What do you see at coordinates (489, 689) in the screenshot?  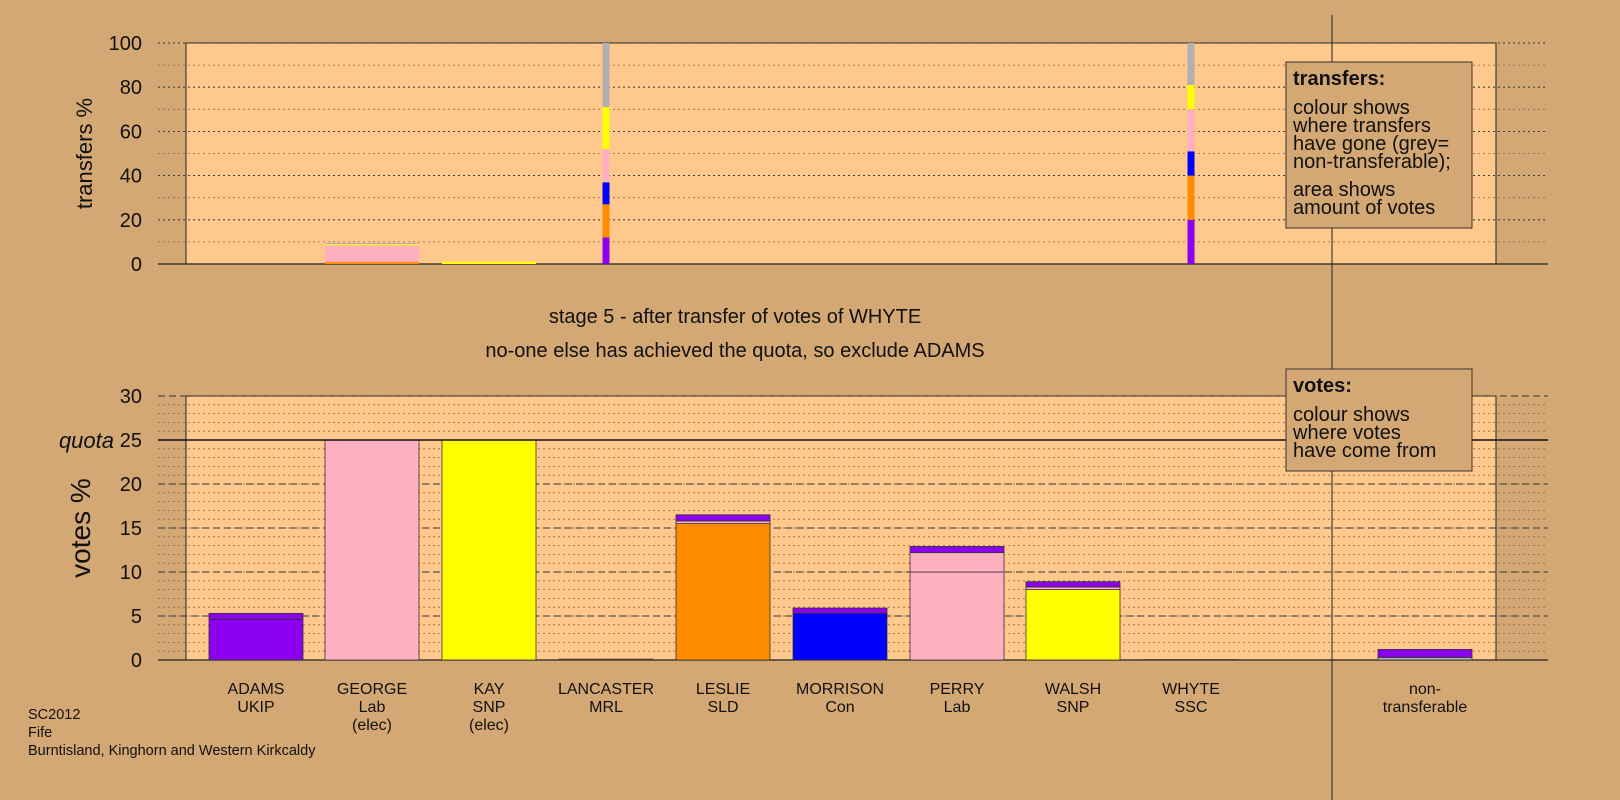 I see `candidate-label-line: KAY` at bounding box center [489, 689].